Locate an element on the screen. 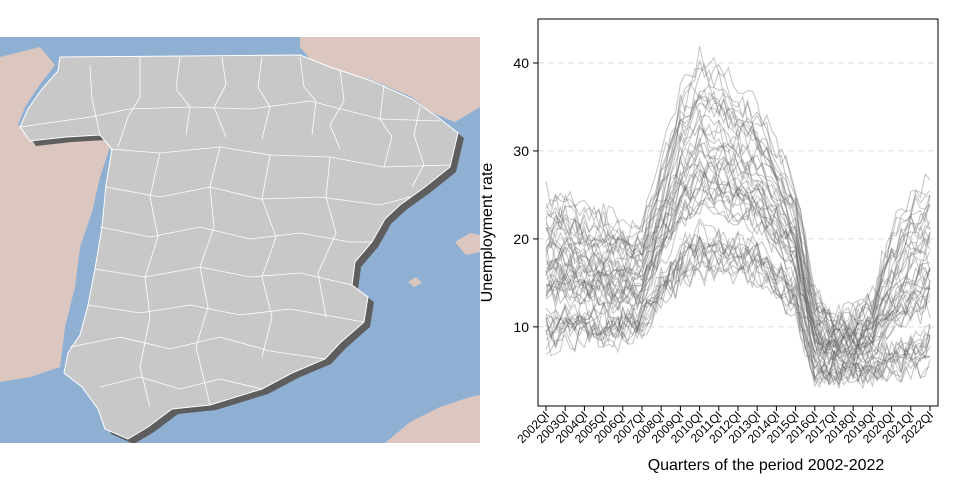  y-tick-label: 40 is located at coordinates (521, 63).